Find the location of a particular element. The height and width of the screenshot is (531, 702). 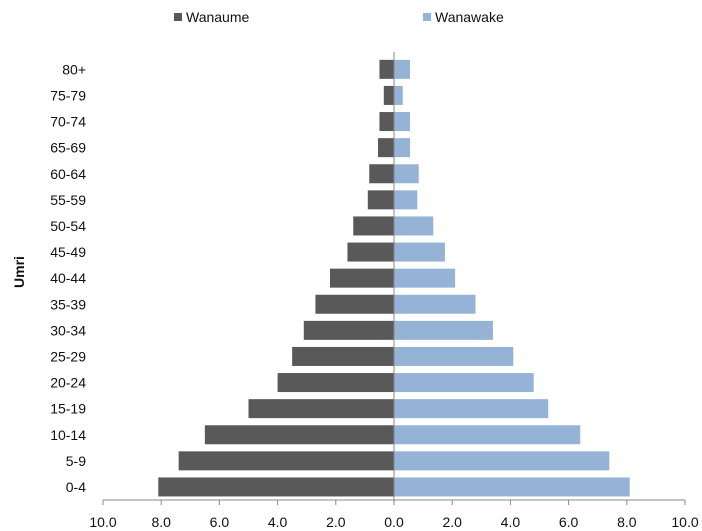

category-label: 15-19 is located at coordinates (68, 409).